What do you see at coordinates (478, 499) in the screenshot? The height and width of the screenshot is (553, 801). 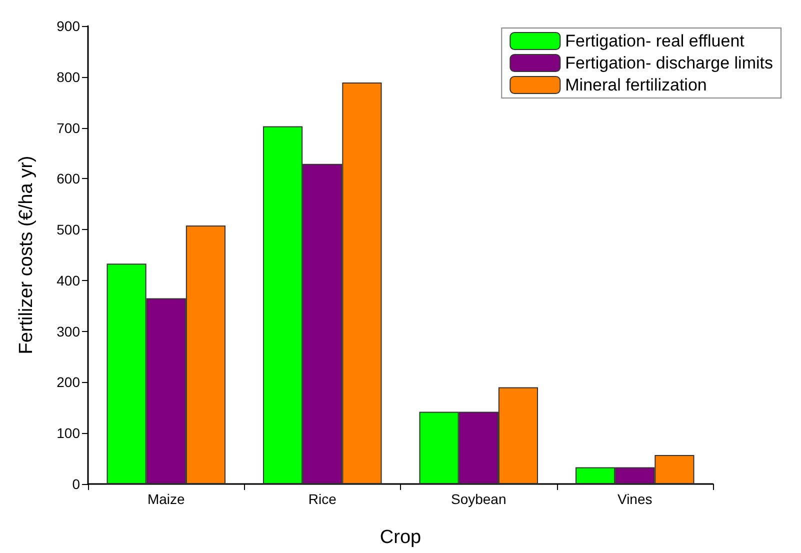 I see `x-tick-label: Soybean` at bounding box center [478, 499].